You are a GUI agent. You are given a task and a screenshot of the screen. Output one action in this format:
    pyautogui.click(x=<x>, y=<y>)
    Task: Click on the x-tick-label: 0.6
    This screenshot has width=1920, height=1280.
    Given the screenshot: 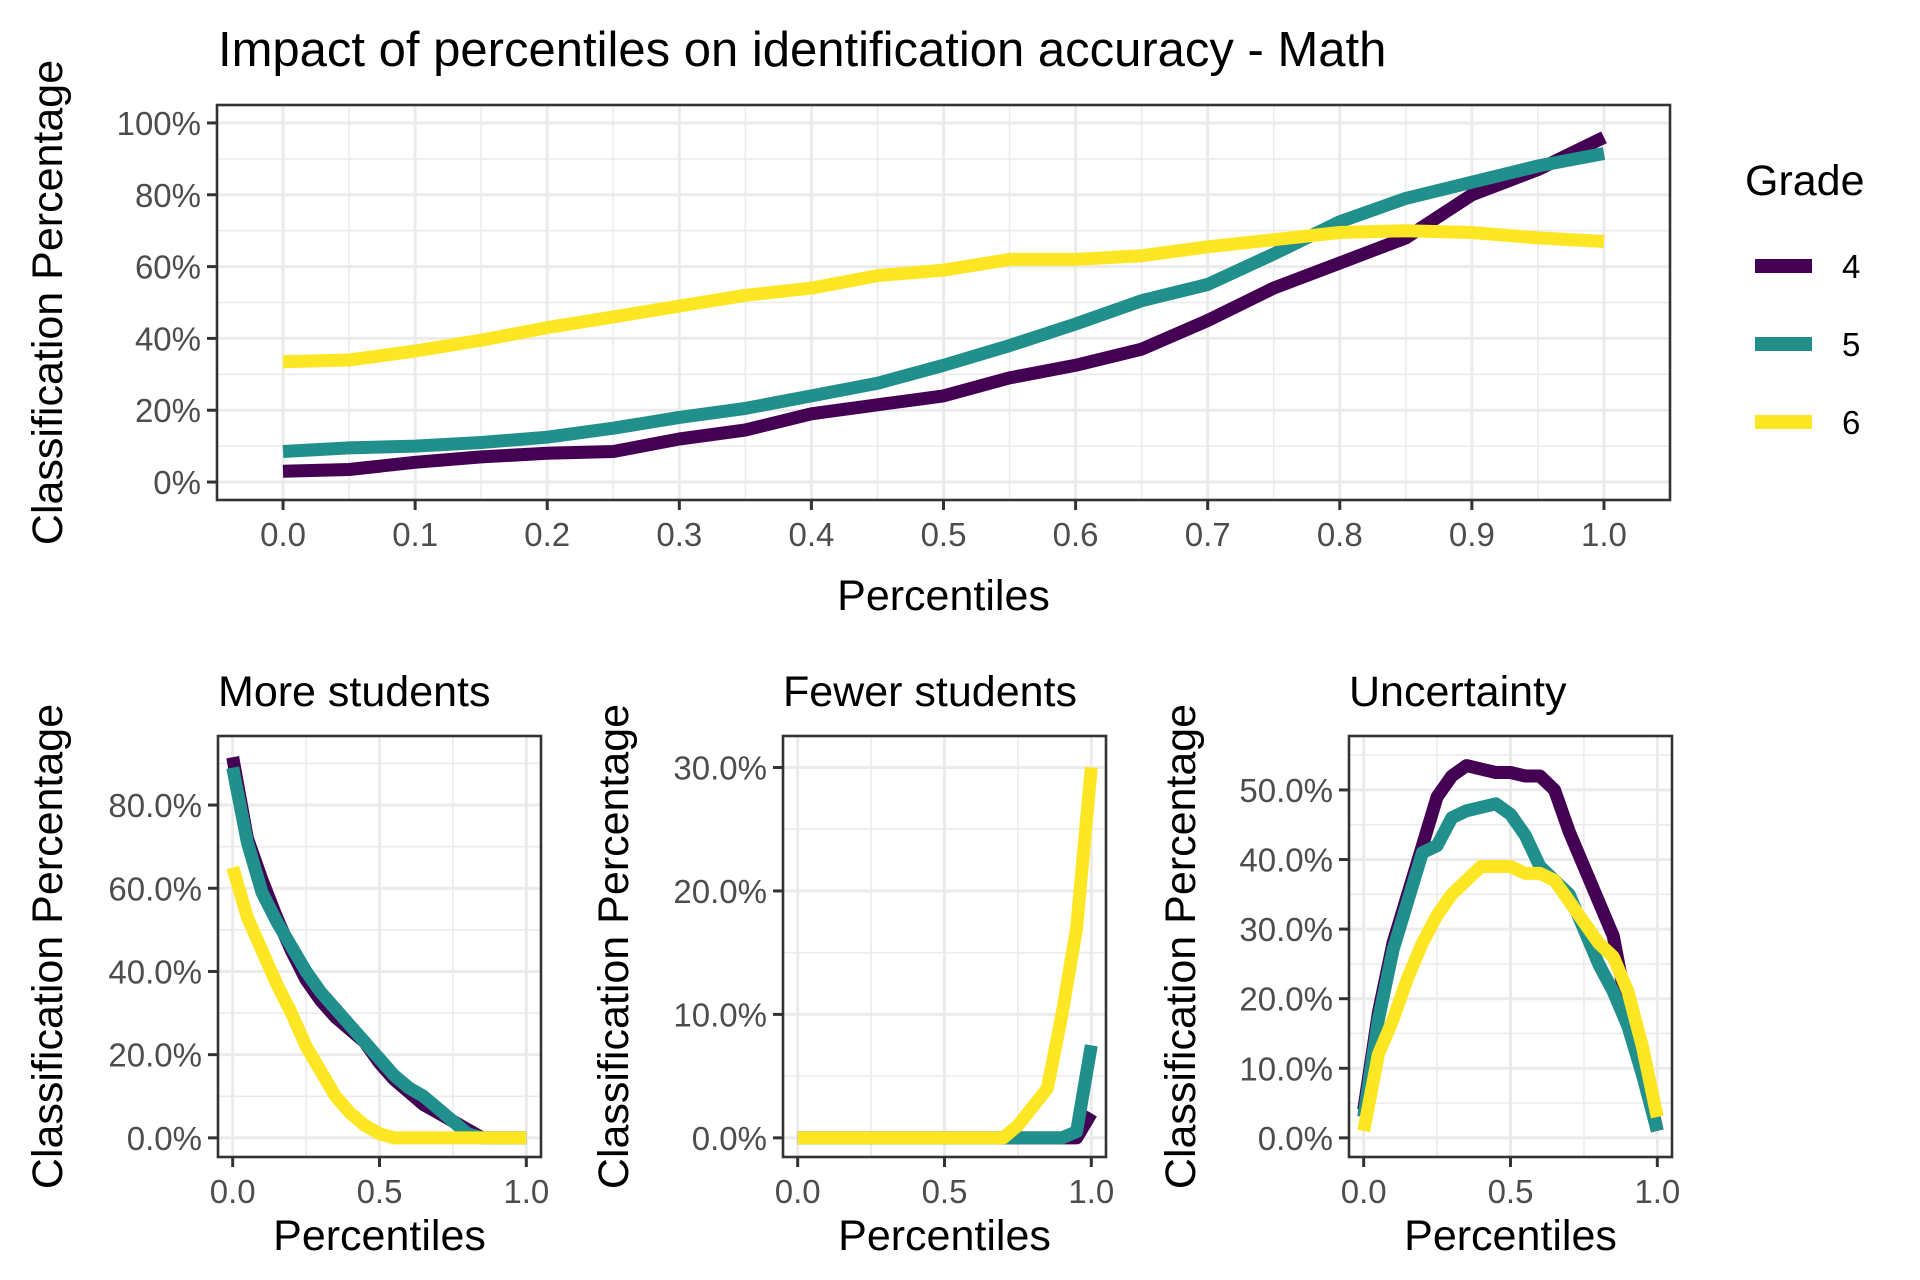 What is the action you would take?
    pyautogui.click(x=1076, y=534)
    